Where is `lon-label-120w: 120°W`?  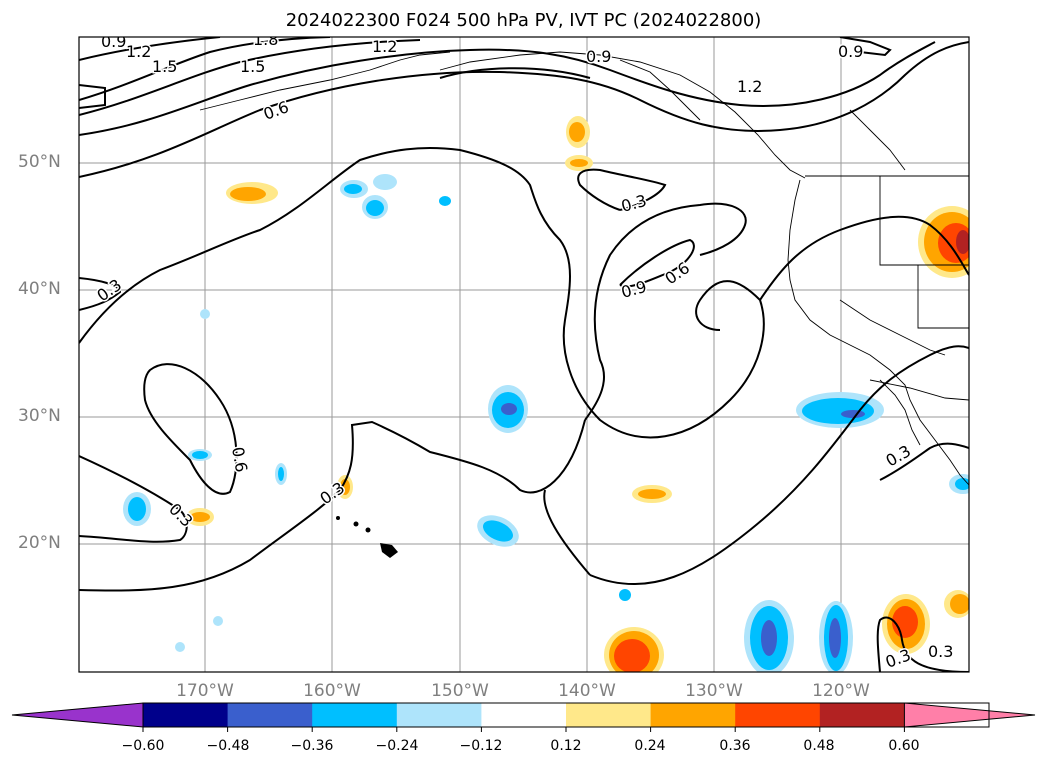
lon-label-120w: 120°W is located at coordinates (841, 691).